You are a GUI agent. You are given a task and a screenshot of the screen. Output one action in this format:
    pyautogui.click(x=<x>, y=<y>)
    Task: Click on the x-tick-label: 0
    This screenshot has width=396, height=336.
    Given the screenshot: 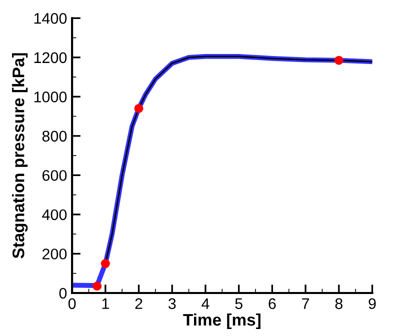 What is the action you would take?
    pyautogui.click(x=72, y=304)
    